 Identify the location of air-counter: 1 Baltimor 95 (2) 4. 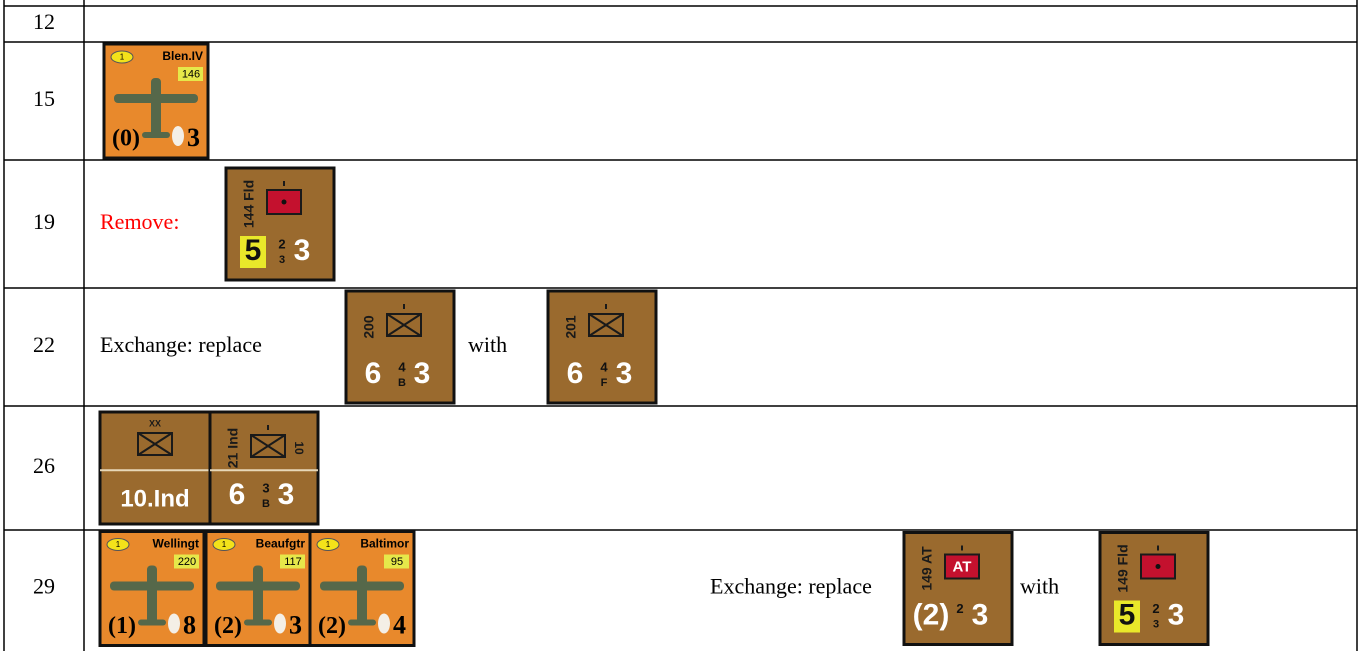
(362, 588).